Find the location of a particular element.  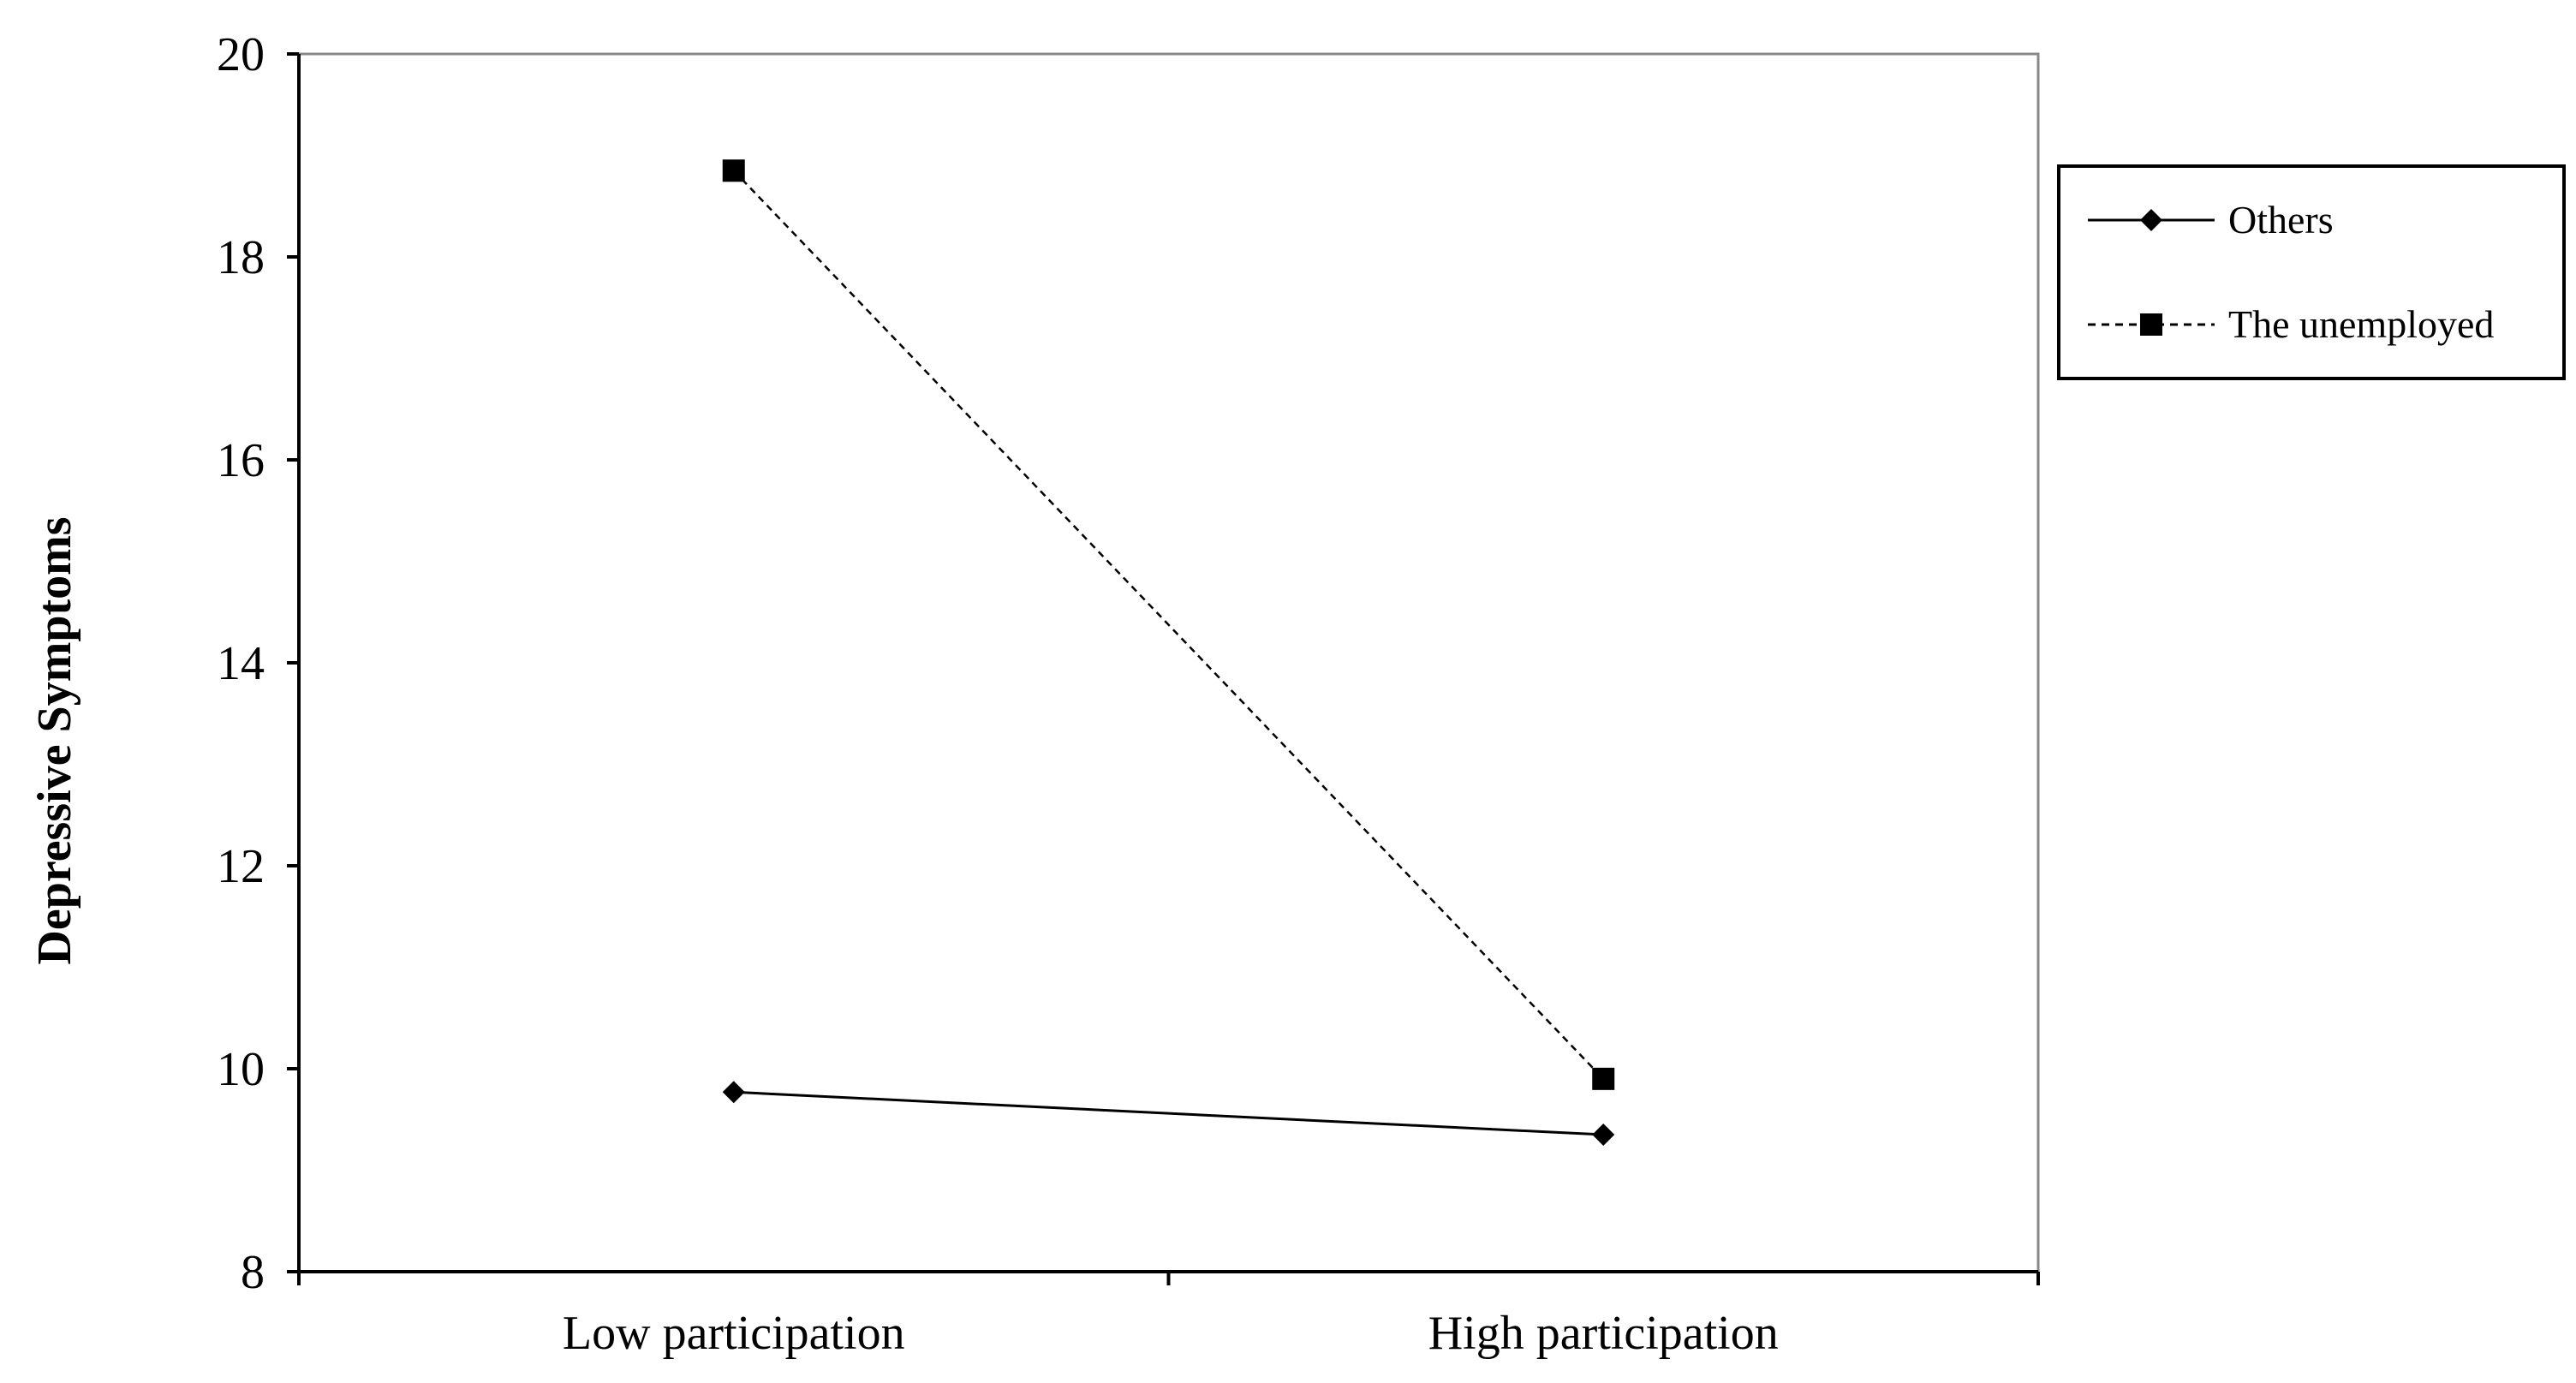

legend-unemployed-square-icon is located at coordinates (2151, 324).